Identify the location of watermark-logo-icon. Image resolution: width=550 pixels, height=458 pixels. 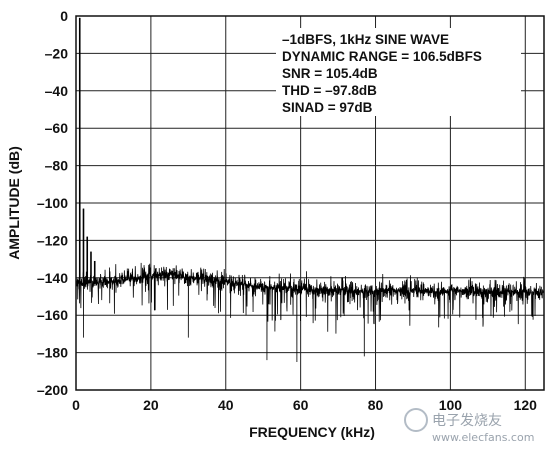
(416, 420).